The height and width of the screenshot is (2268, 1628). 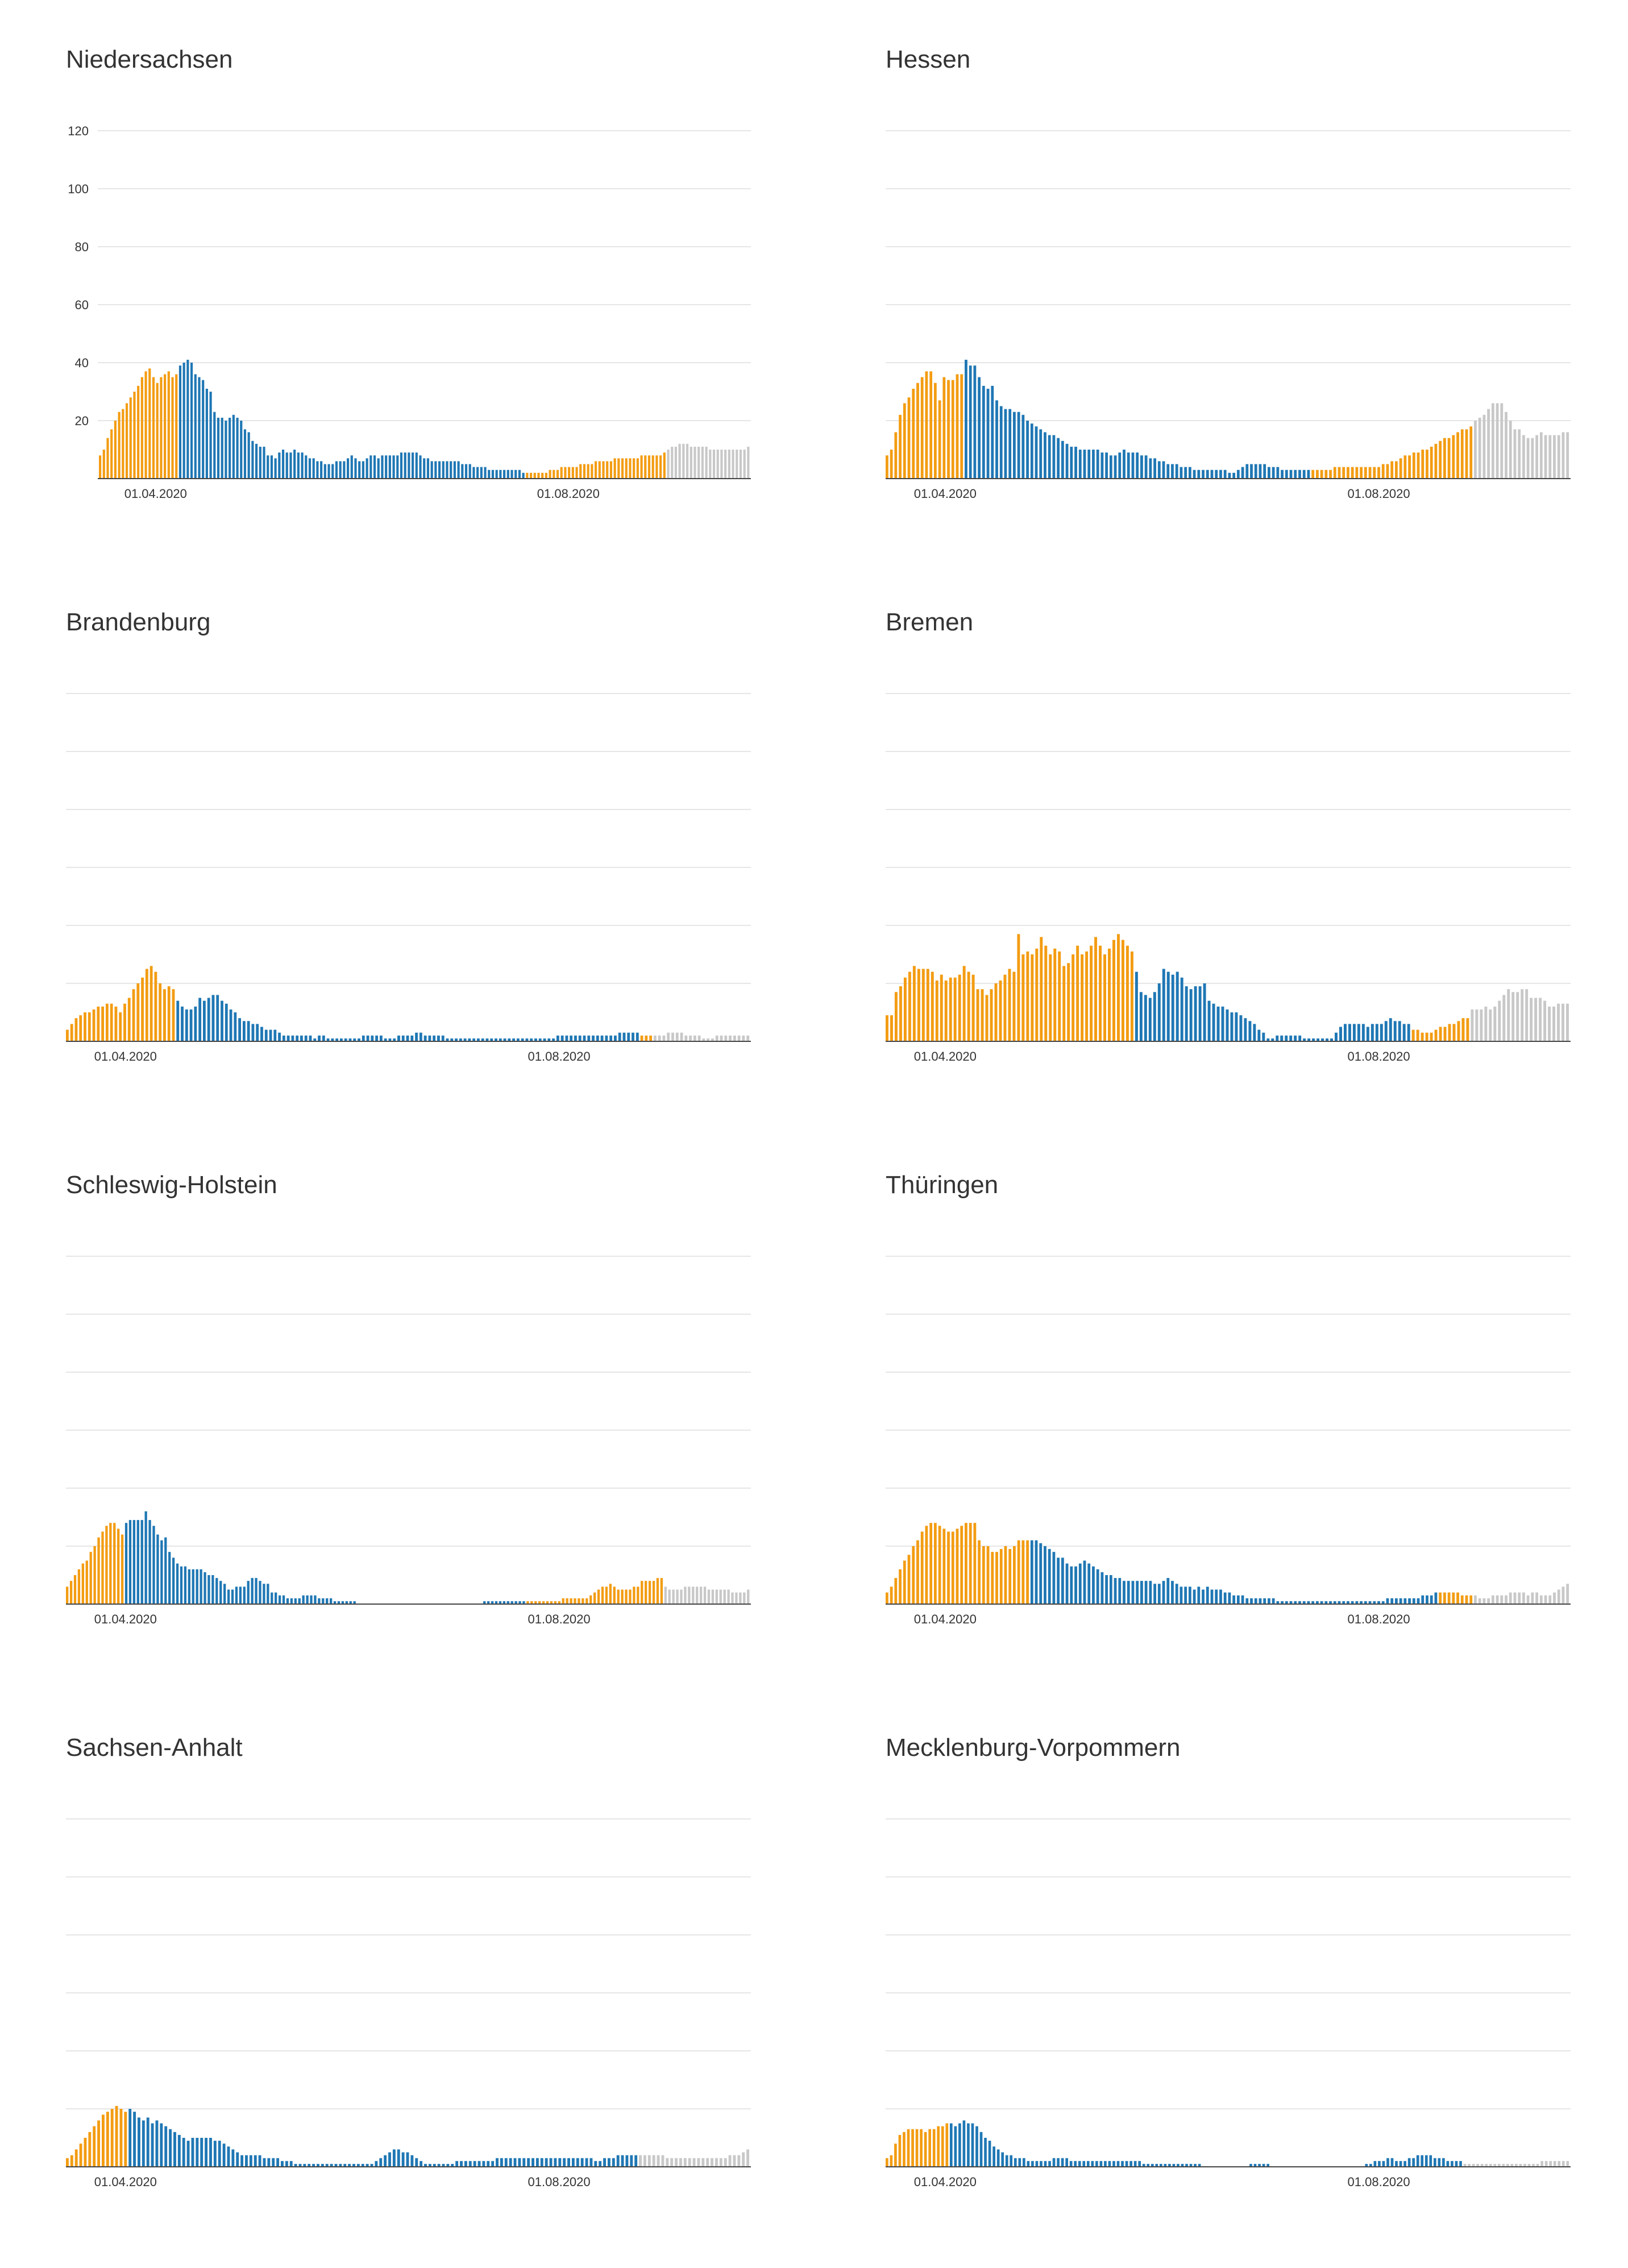 I want to click on x-tick-label: 01.08.2020, so click(x=1379, y=1056).